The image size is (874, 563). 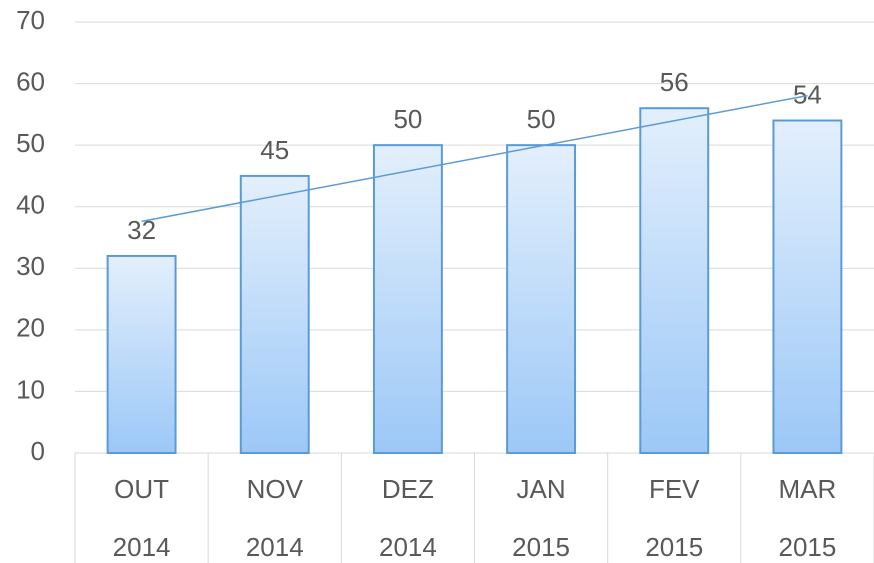 What do you see at coordinates (38, 451) in the screenshot?
I see `y-tick-label: 0` at bounding box center [38, 451].